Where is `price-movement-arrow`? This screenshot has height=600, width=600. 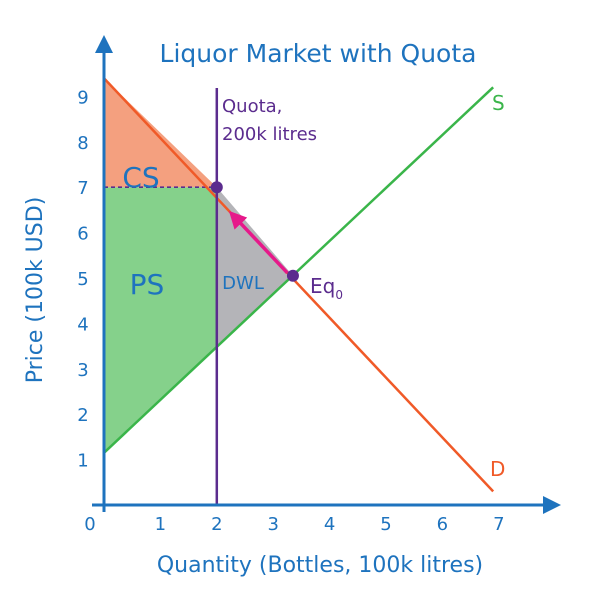
price-movement-arrow is located at coordinates (258, 242).